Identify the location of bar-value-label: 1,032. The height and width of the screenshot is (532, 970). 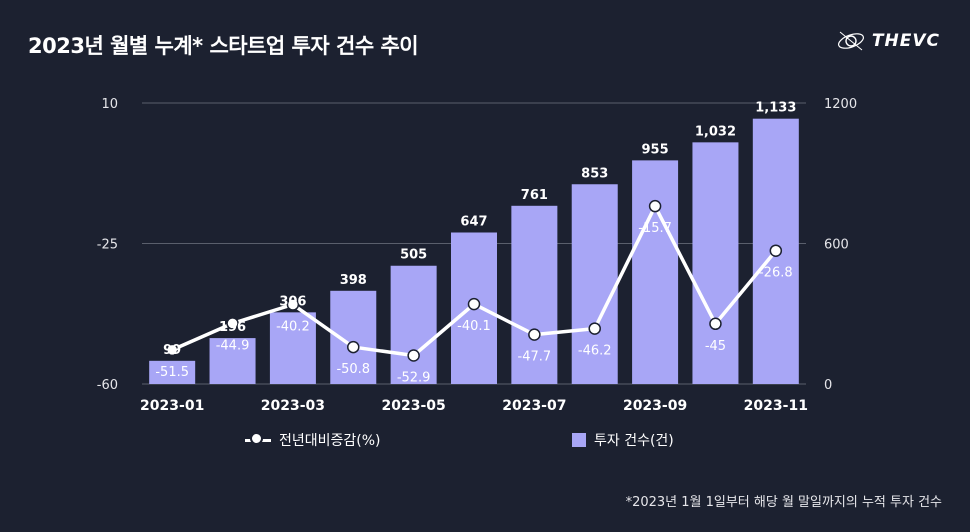
(715, 131).